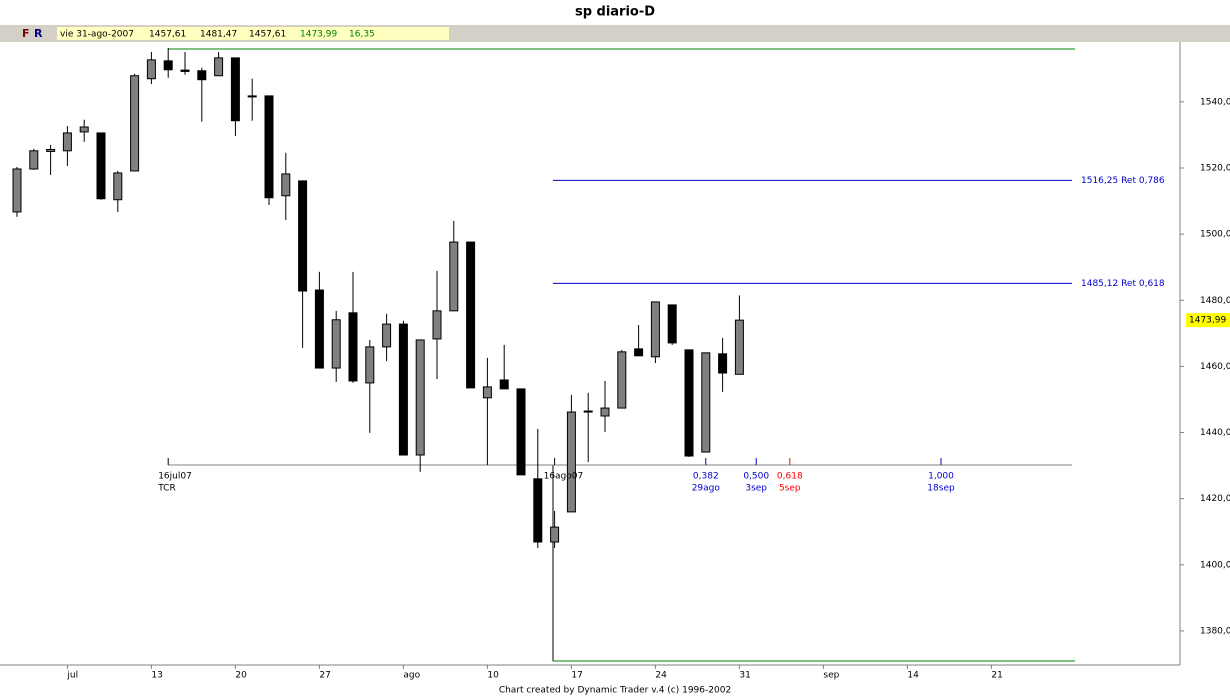 The height and width of the screenshot is (699, 1230). I want to click on projection-date: 5sep, so click(790, 489).